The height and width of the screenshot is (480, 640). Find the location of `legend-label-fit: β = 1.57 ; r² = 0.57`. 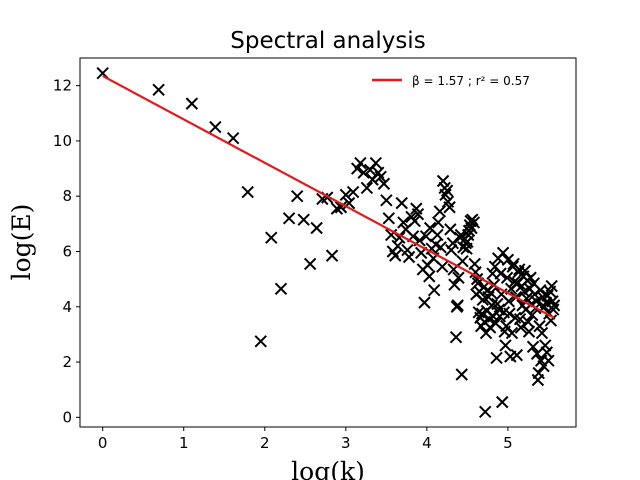

legend-label-fit: β = 1.57 ; r² = 0.57 is located at coordinates (471, 81).